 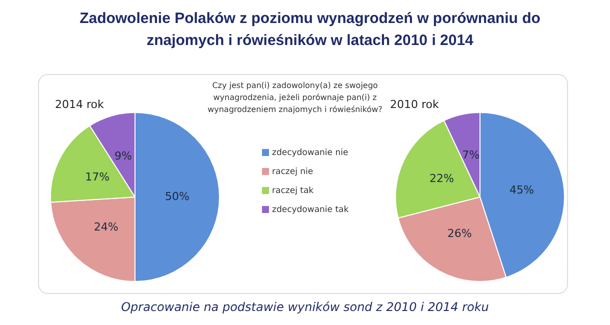 I want to click on legend-label: zdecydowanie nie, so click(x=310, y=153).